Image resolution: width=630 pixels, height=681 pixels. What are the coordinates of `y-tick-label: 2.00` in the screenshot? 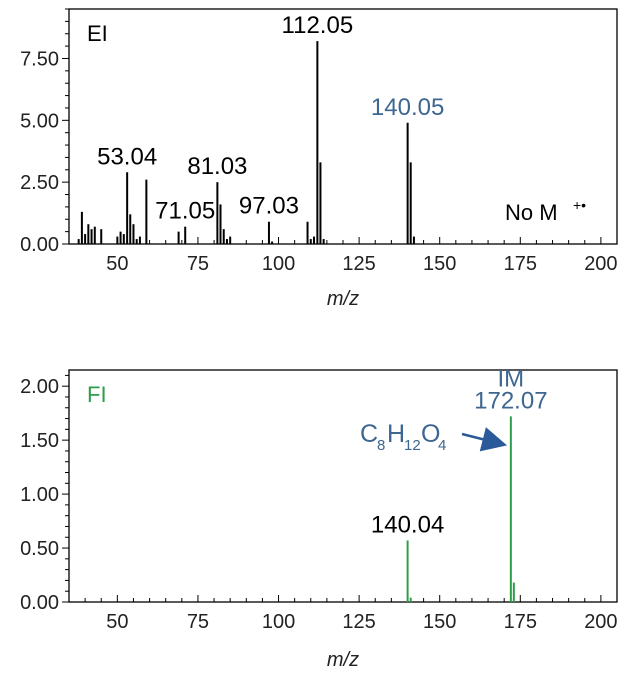 It's located at (39, 387).